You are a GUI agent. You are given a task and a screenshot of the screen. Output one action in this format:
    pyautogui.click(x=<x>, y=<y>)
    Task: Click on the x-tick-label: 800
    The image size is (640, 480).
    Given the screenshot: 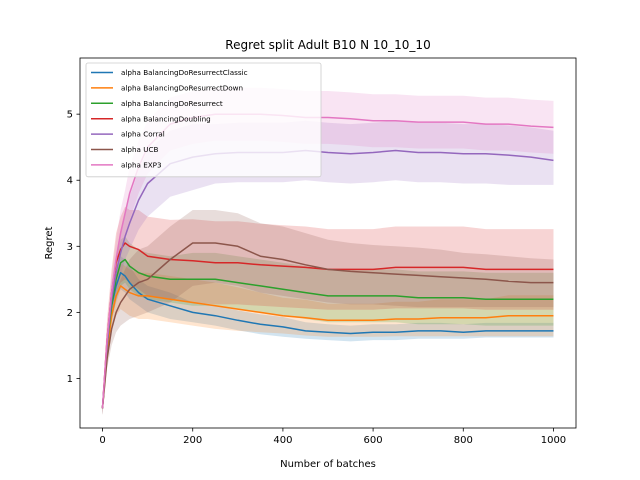 What is the action you would take?
    pyautogui.click(x=463, y=440)
    